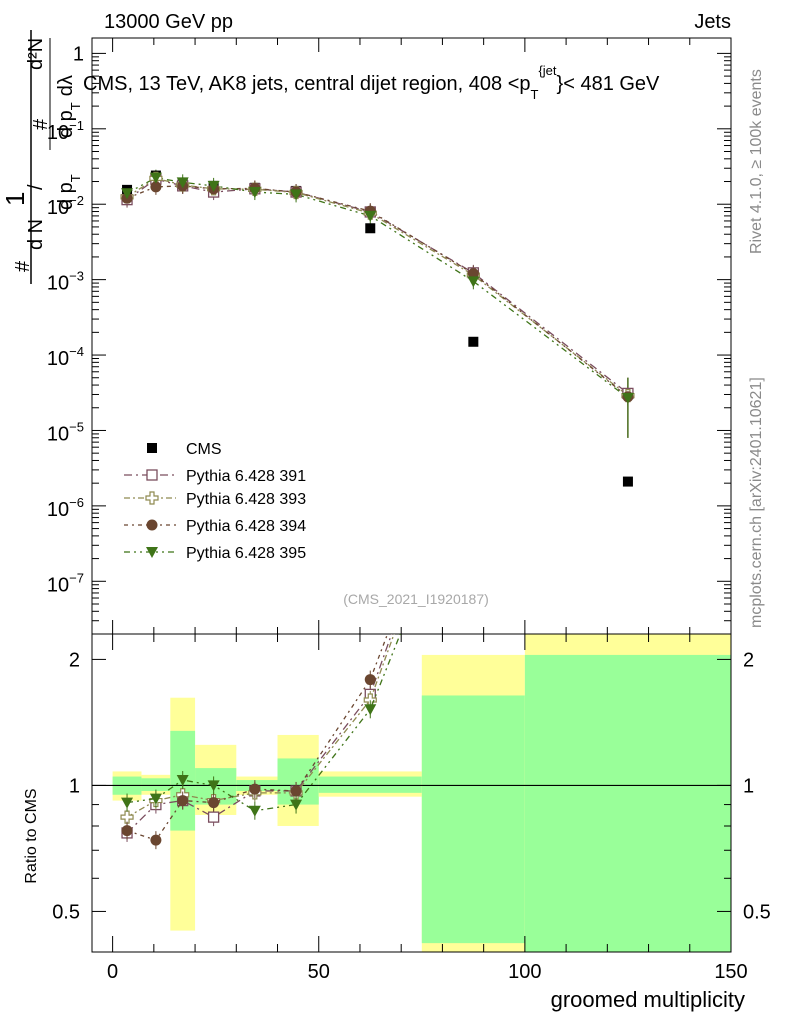  Describe the element at coordinates (74, 660) in the screenshot. I see `ratio-ytick-label: 2` at that location.